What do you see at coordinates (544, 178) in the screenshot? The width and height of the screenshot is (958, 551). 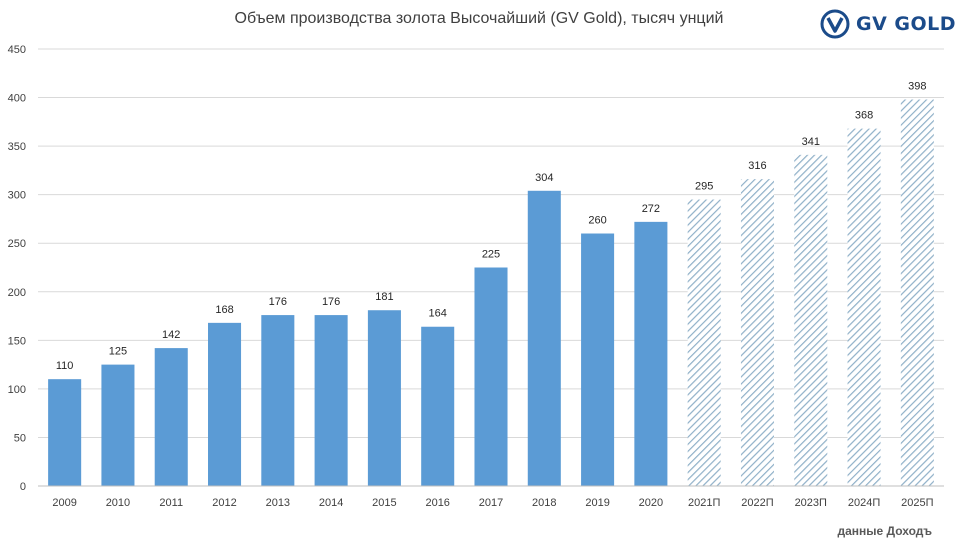 I see `data-label: 304` at bounding box center [544, 178].